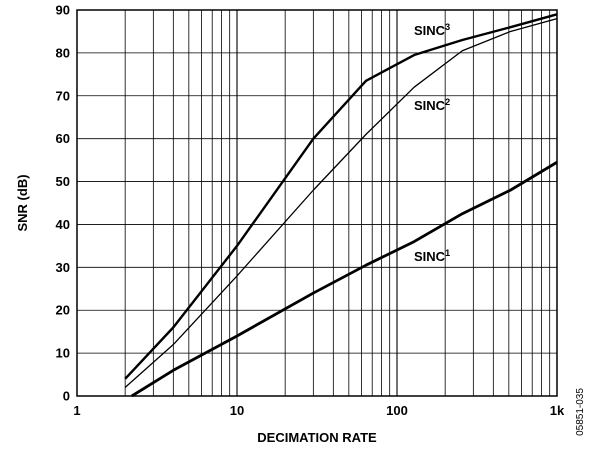  Describe the element at coordinates (63, 181) in the screenshot. I see `y-tick-label: 50` at that location.